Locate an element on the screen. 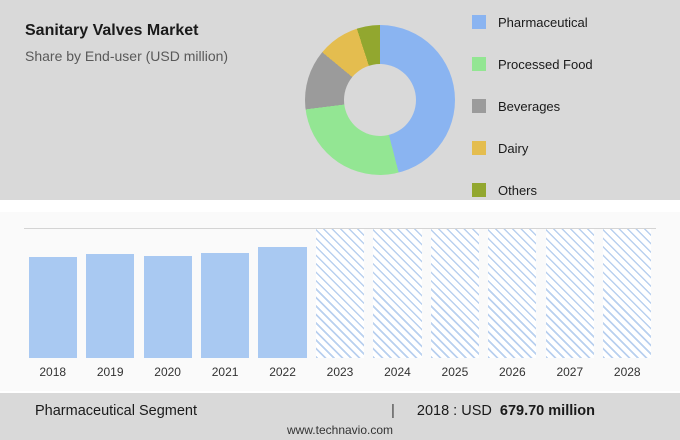  bar-2018 is located at coordinates (52, 308).